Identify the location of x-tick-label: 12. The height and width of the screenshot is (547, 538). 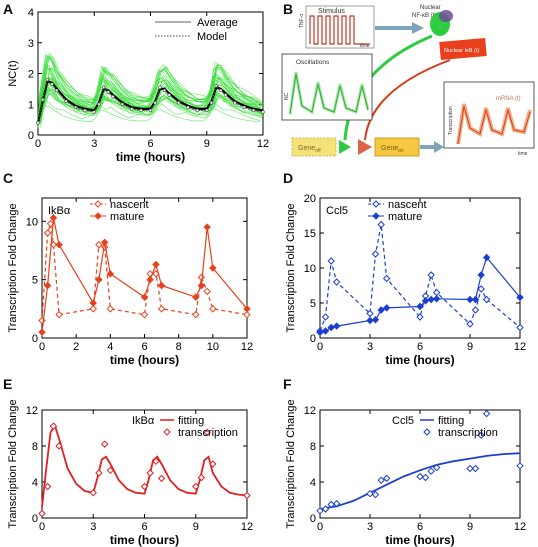
(520, 347).